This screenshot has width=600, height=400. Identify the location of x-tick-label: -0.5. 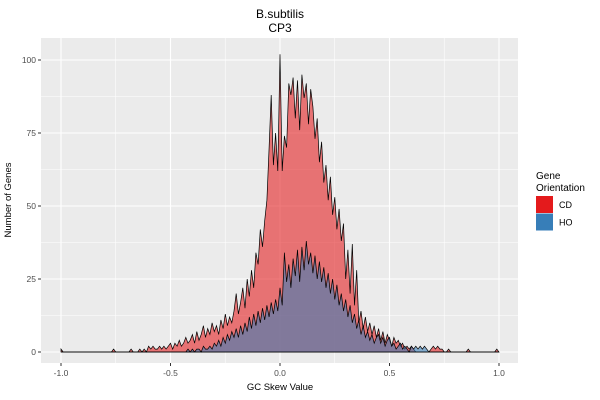
(170, 373).